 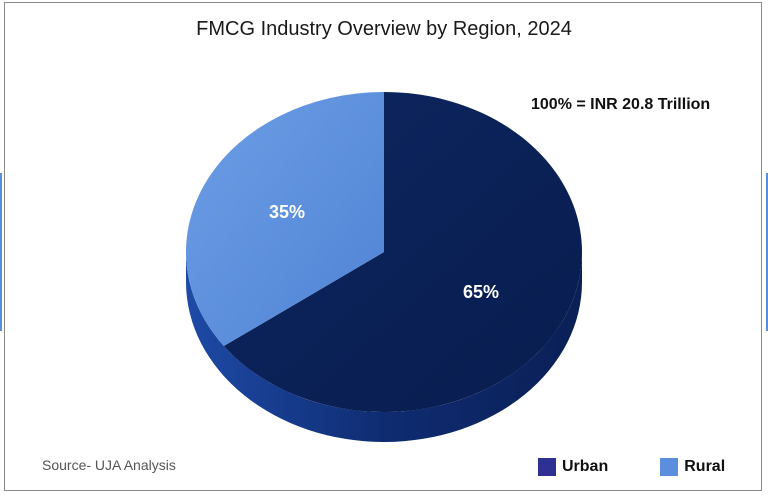 I want to click on legend-swatch-urban, so click(x=547, y=467).